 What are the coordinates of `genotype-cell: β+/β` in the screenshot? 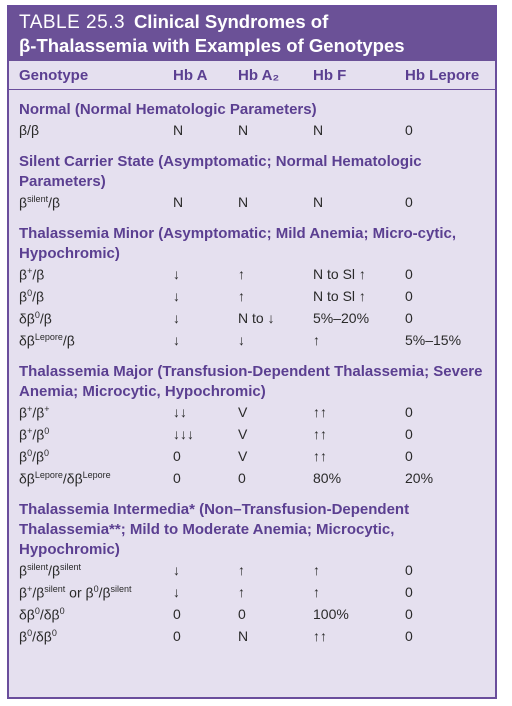 It's located at (32, 274).